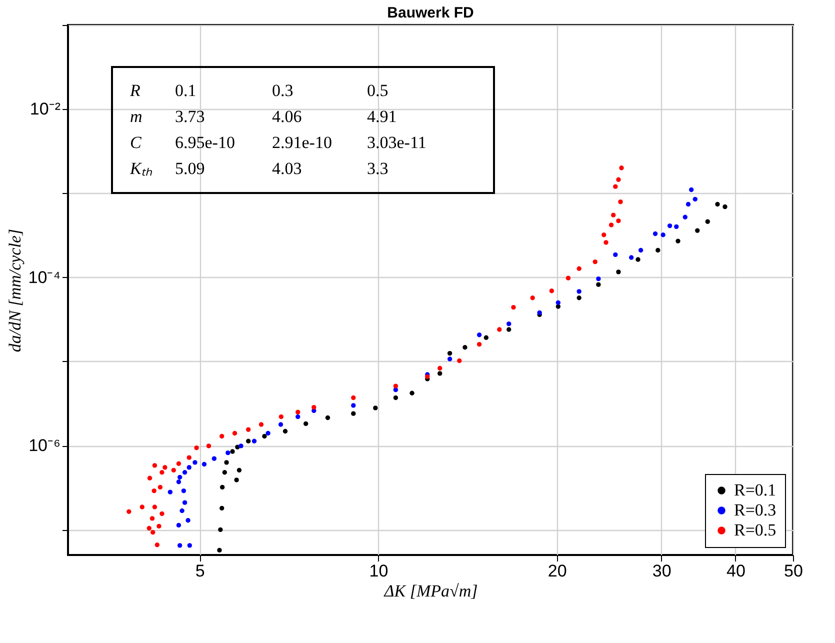 Image resolution: width=835 pixels, height=643 pixels. I want to click on x-tick-label: 40, so click(736, 571).